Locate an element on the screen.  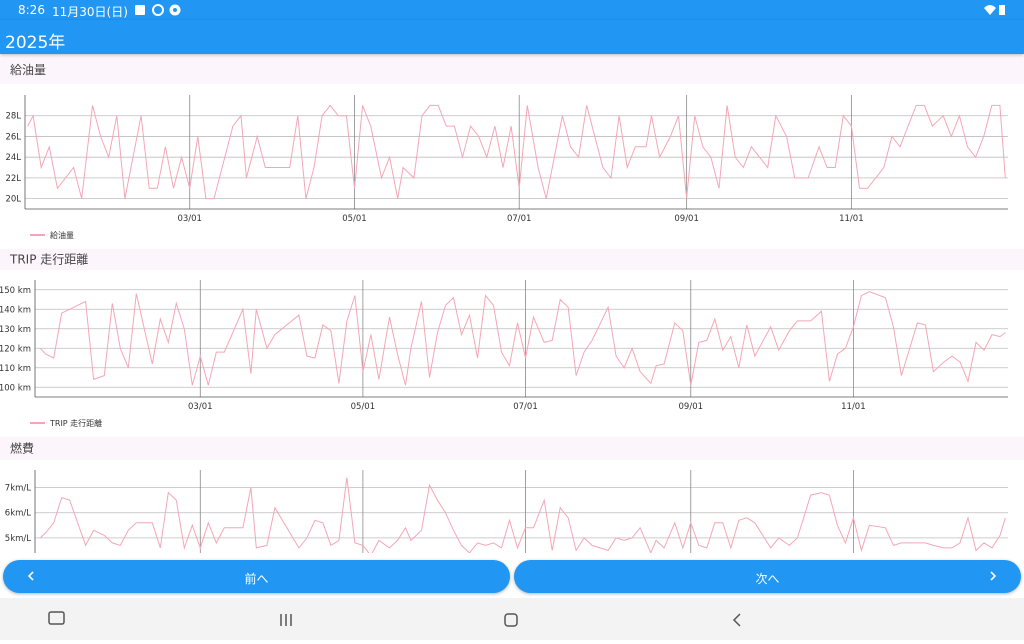
y-tick-label: 140 km is located at coordinates (15, 310).